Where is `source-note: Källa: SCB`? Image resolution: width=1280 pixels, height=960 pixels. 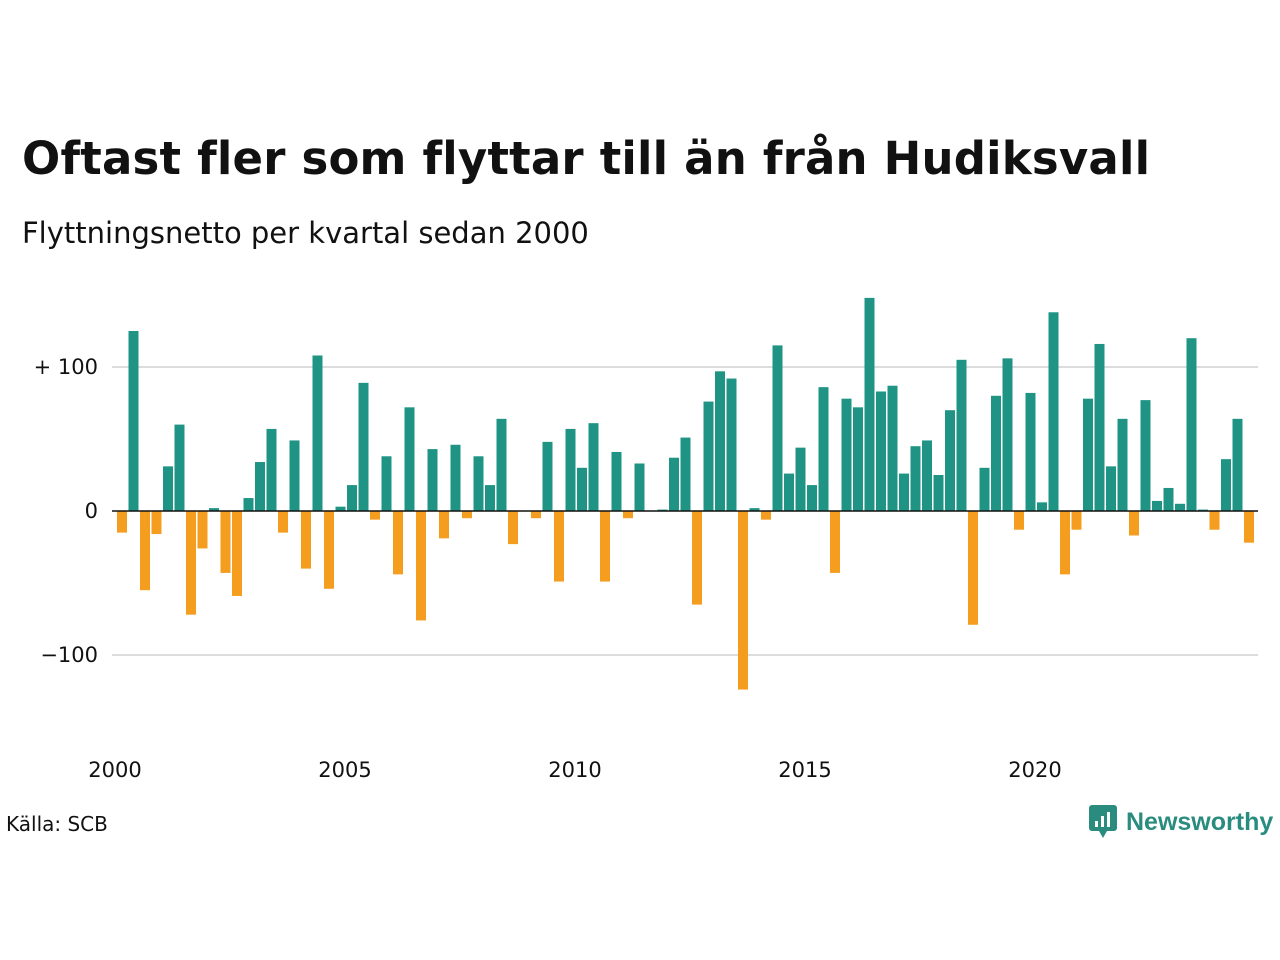 source-note: Källa: SCB is located at coordinates (57, 824).